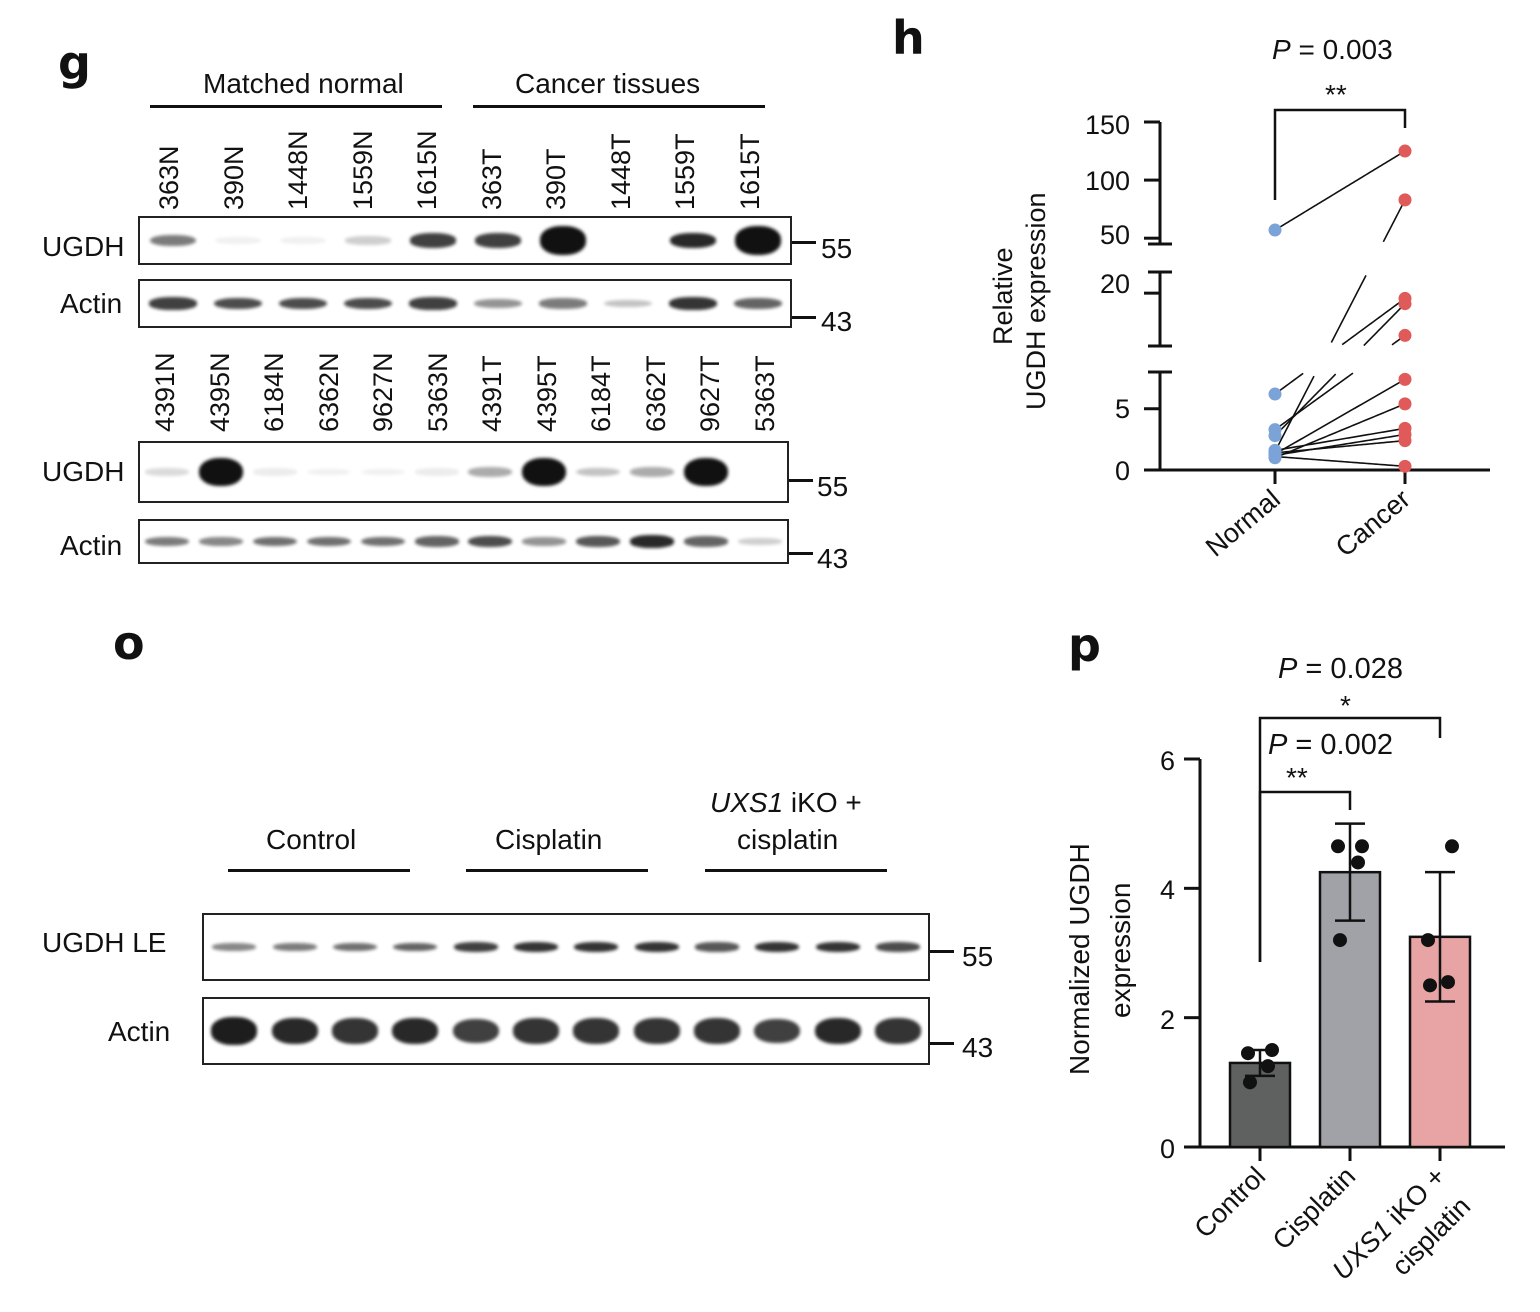 Image resolution: width=1540 pixels, height=1312 pixels. What do you see at coordinates (1332, 50) in the screenshot?
I see `p-value-h: P = 0.003` at bounding box center [1332, 50].